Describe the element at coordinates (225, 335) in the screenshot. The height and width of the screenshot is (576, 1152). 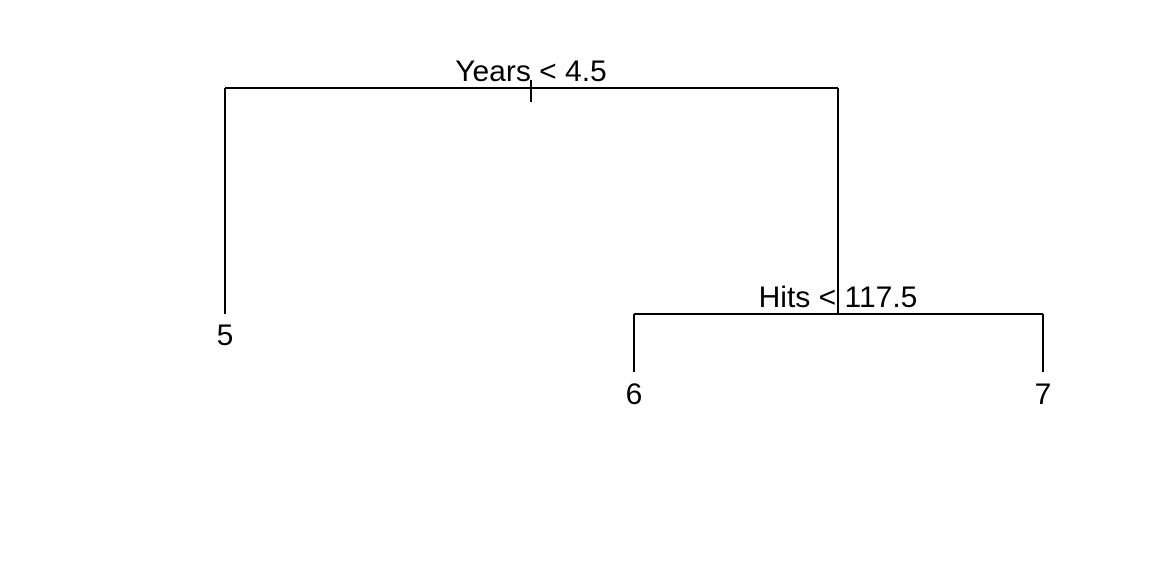
I see `leaf-label-left: 5` at that location.